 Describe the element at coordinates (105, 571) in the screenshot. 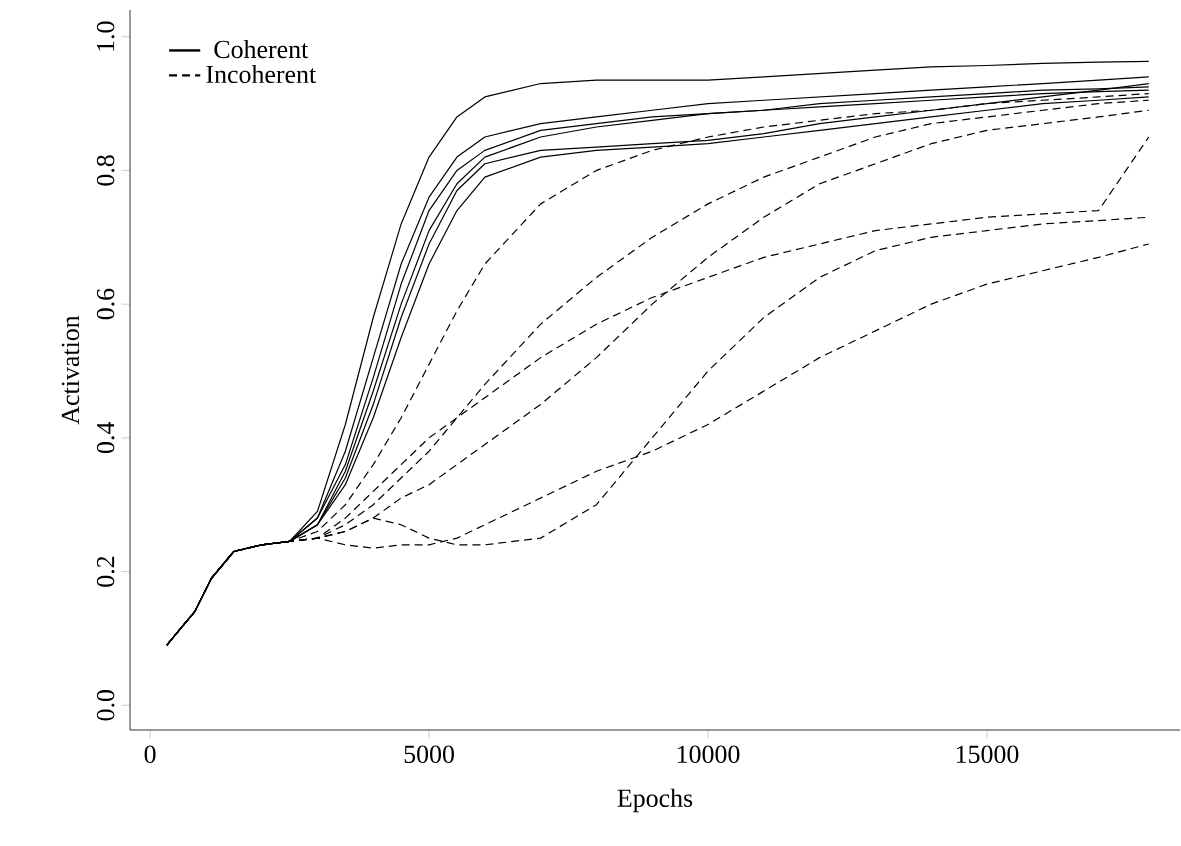

I see `y-tick-label: 0.2` at that location.